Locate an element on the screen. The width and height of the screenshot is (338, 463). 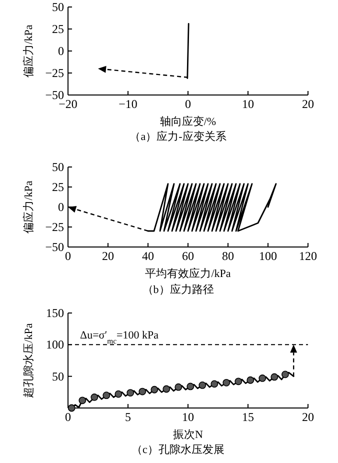
ref-line-label: Δu=σ′$_{mc}$=100 kPa is located at coordinates (119, 338).